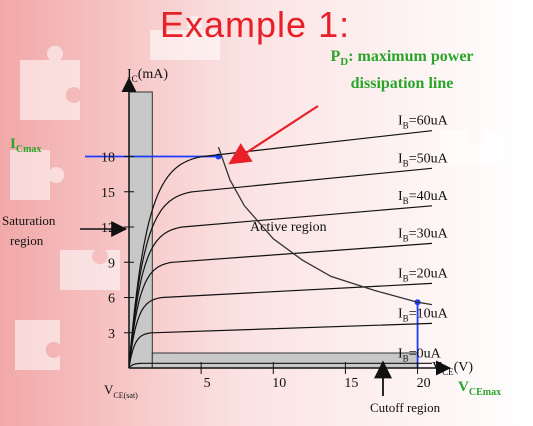  What do you see at coordinates (463, 387) in the screenshot?
I see `vcemax-main: V` at bounding box center [463, 387].